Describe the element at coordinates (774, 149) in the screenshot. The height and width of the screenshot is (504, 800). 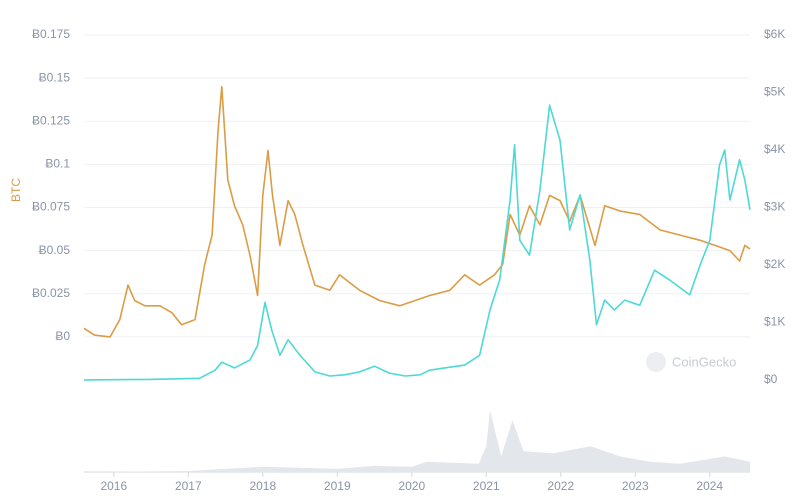
I see `y2-tick-label: $4K` at that location.